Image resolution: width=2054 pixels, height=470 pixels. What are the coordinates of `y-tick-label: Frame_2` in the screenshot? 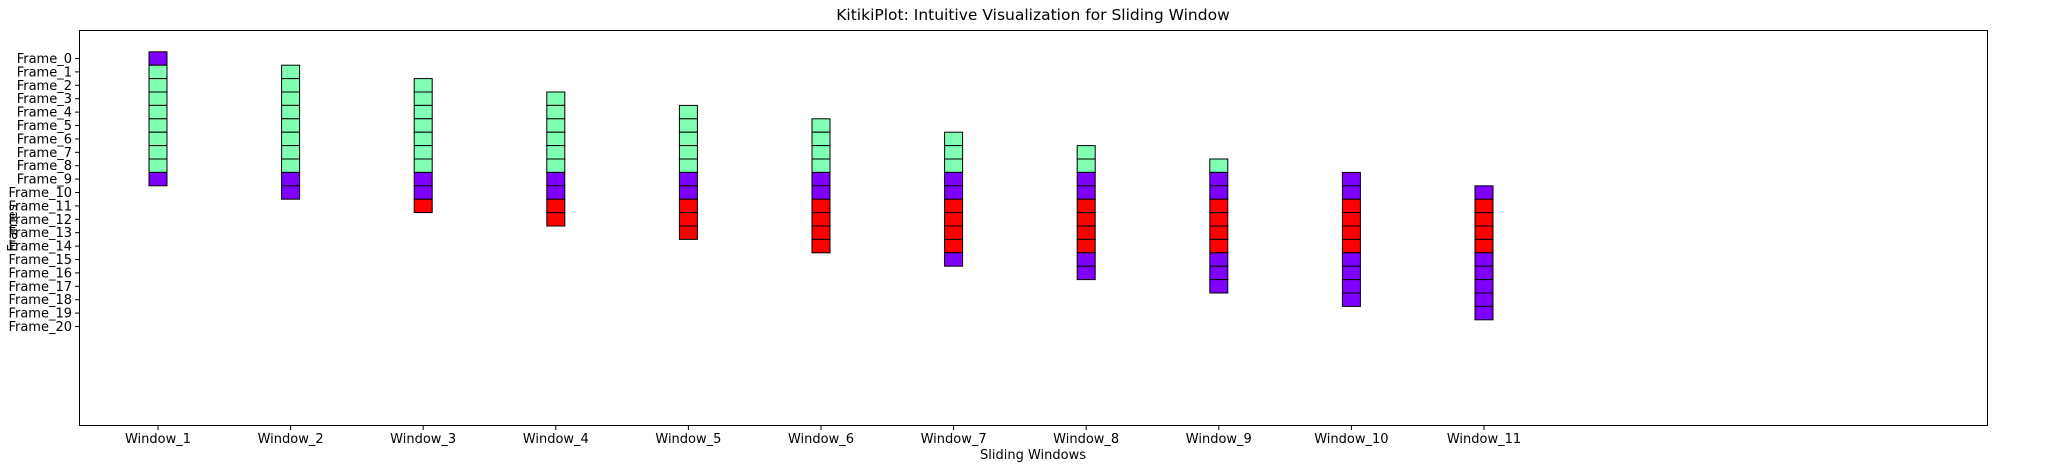 It's located at (44, 86).